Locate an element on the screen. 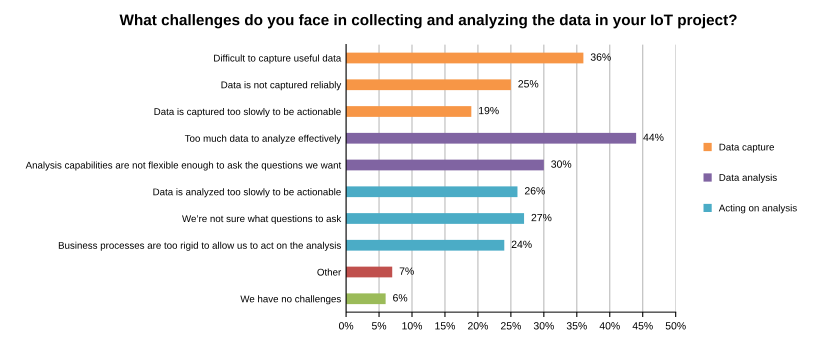 The height and width of the screenshot is (343, 824). y-tick-label: Other is located at coordinates (329, 272).